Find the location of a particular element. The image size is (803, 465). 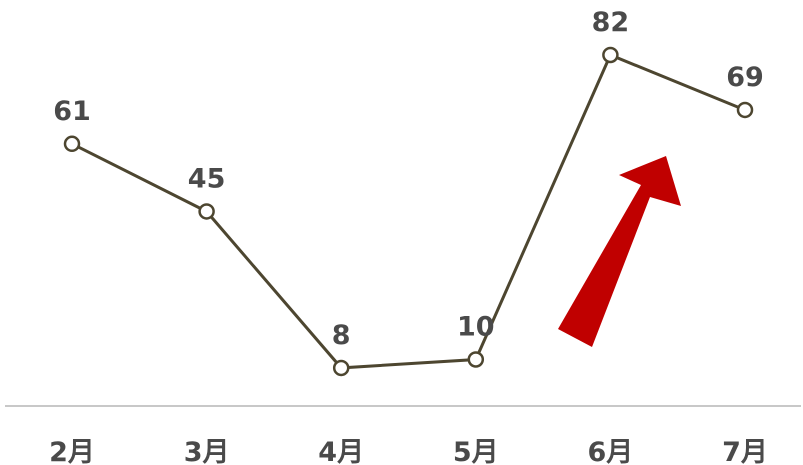

x-tick-label: 7月 is located at coordinates (745, 451).